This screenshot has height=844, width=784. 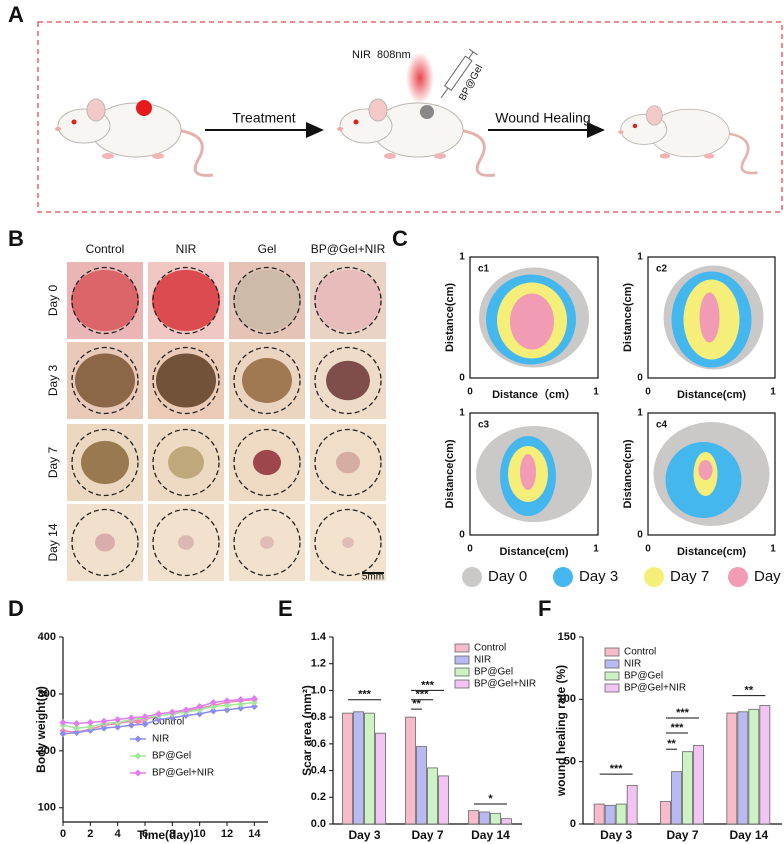 I want to click on subplot-label: c4, so click(x=662, y=425).